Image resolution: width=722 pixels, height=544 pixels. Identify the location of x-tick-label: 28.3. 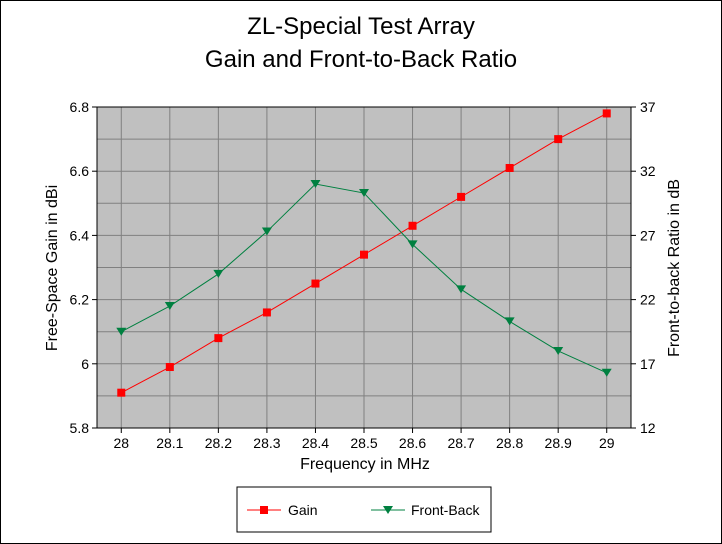
(266, 443).